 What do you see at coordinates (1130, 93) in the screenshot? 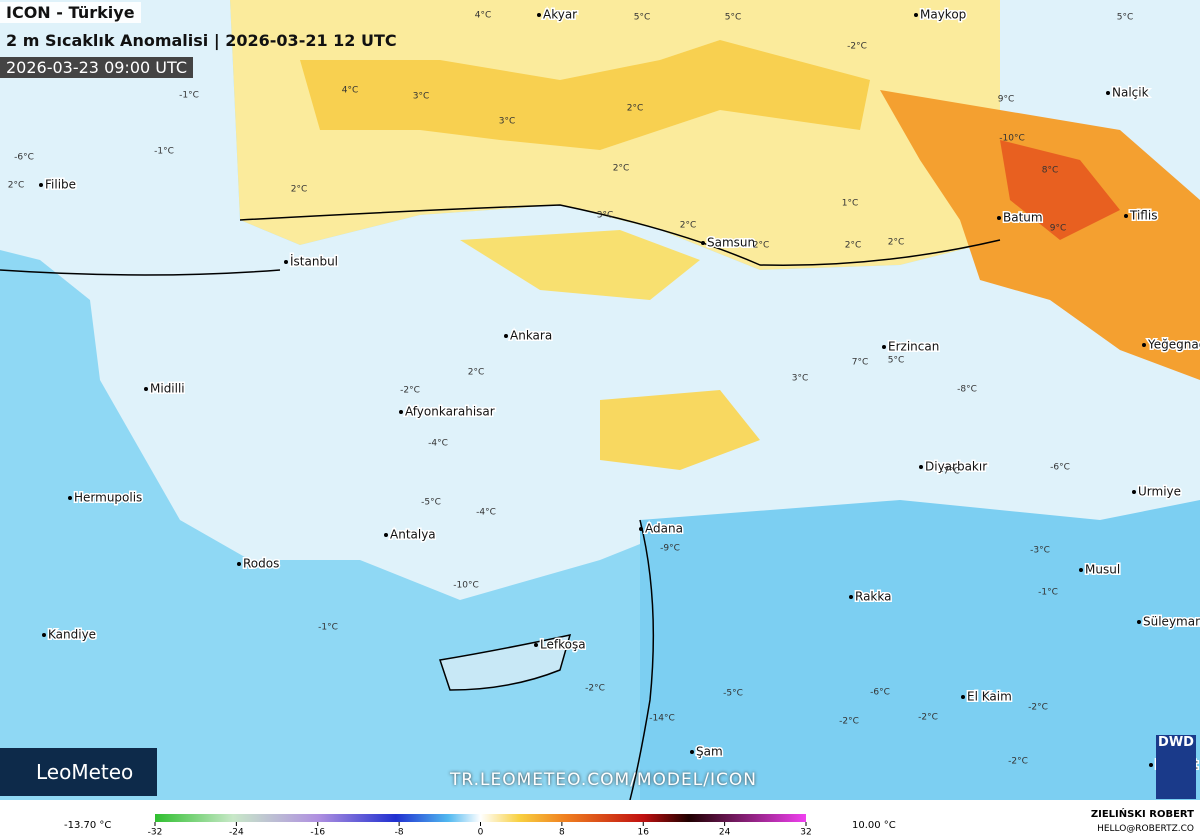
I see `city-label: Nalçik` at bounding box center [1130, 93].